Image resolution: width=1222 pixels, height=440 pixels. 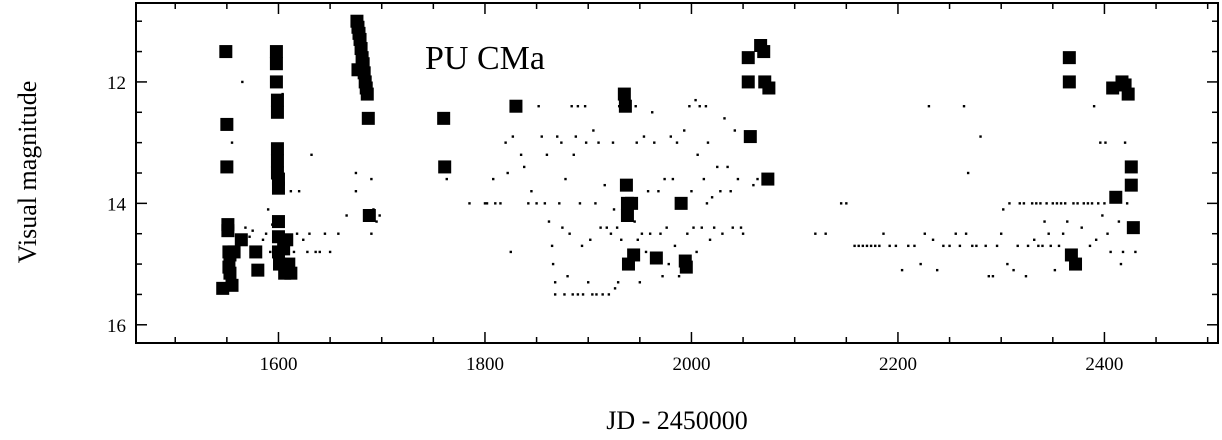 What do you see at coordinates (485, 364) in the screenshot?
I see `x-tick-label: 1800` at bounding box center [485, 364].